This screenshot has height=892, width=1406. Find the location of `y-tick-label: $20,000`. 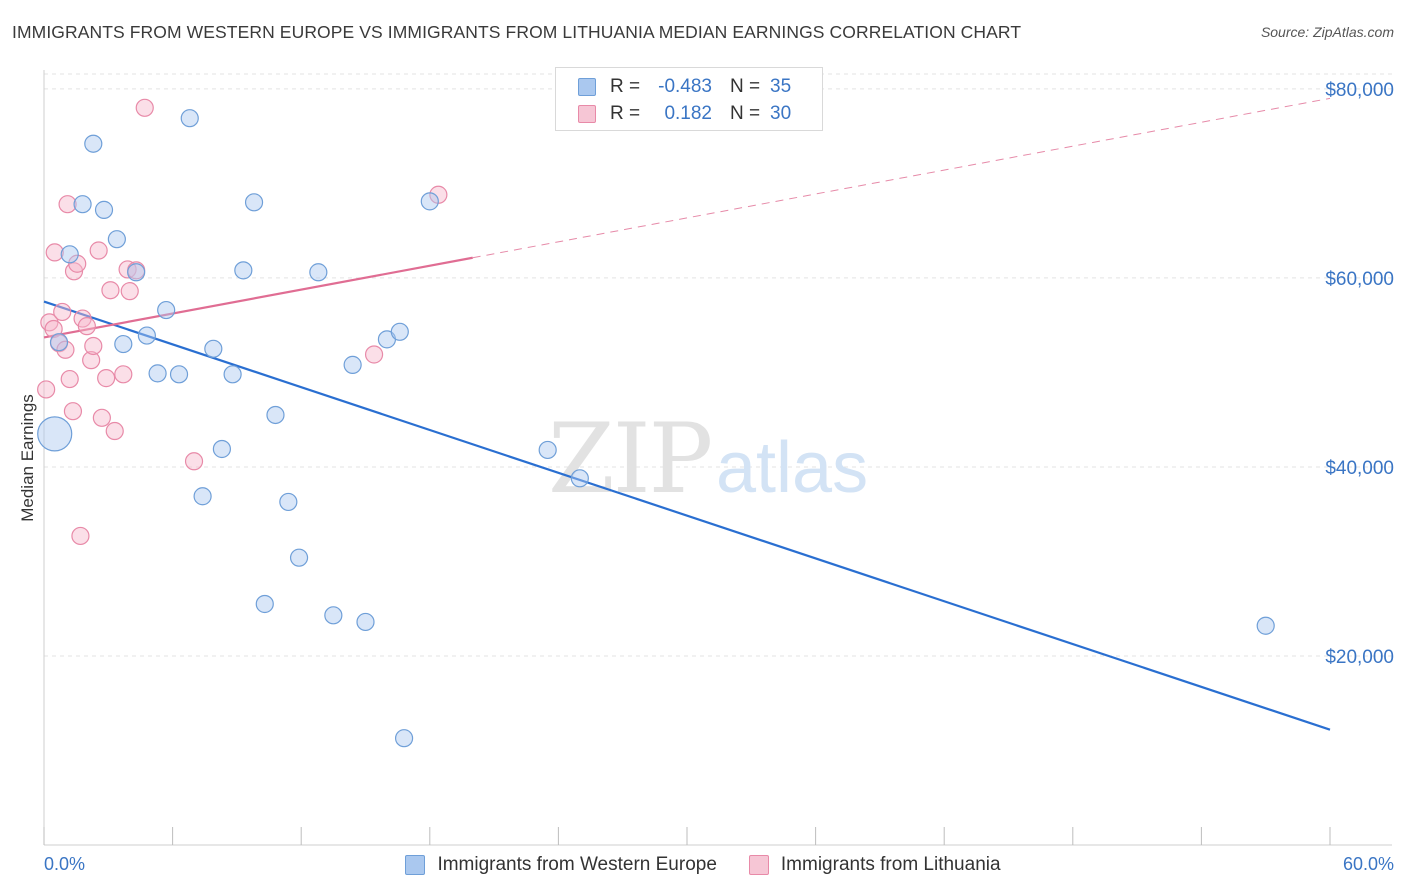

y-tick-label: $20,000 is located at coordinates (1359, 657).